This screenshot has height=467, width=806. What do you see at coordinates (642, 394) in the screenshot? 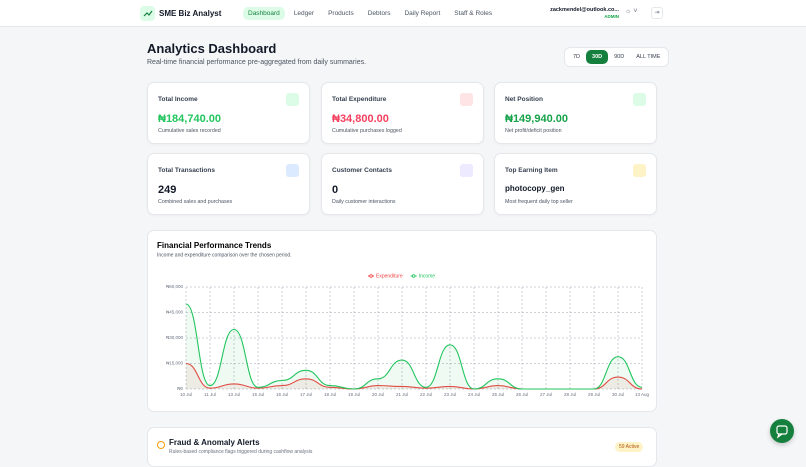
I see `x-tick-label: 13 Aug` at bounding box center [642, 394].